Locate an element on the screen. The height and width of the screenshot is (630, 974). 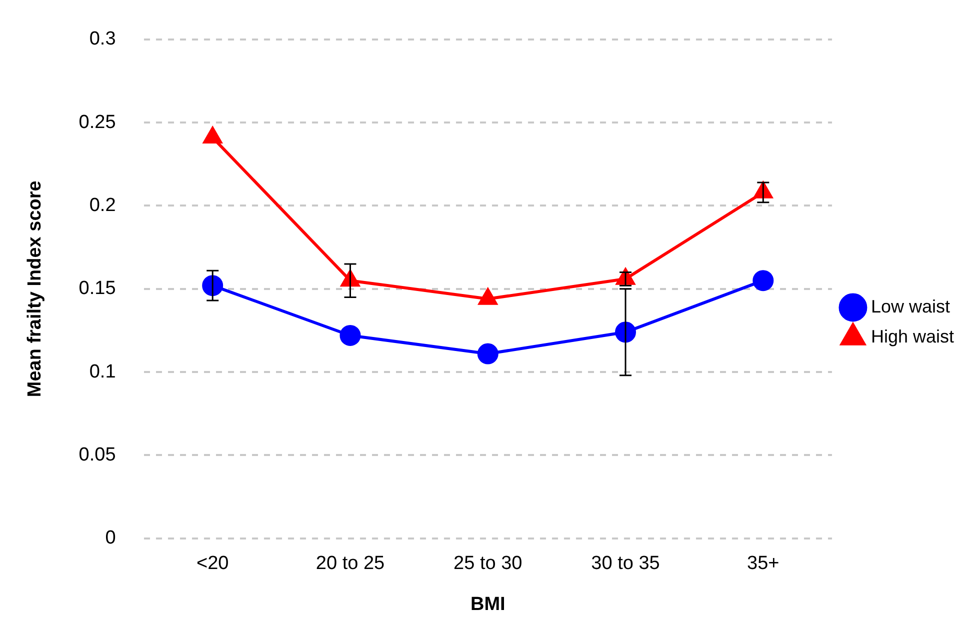
y-tick-label: 0 is located at coordinates (110, 538).